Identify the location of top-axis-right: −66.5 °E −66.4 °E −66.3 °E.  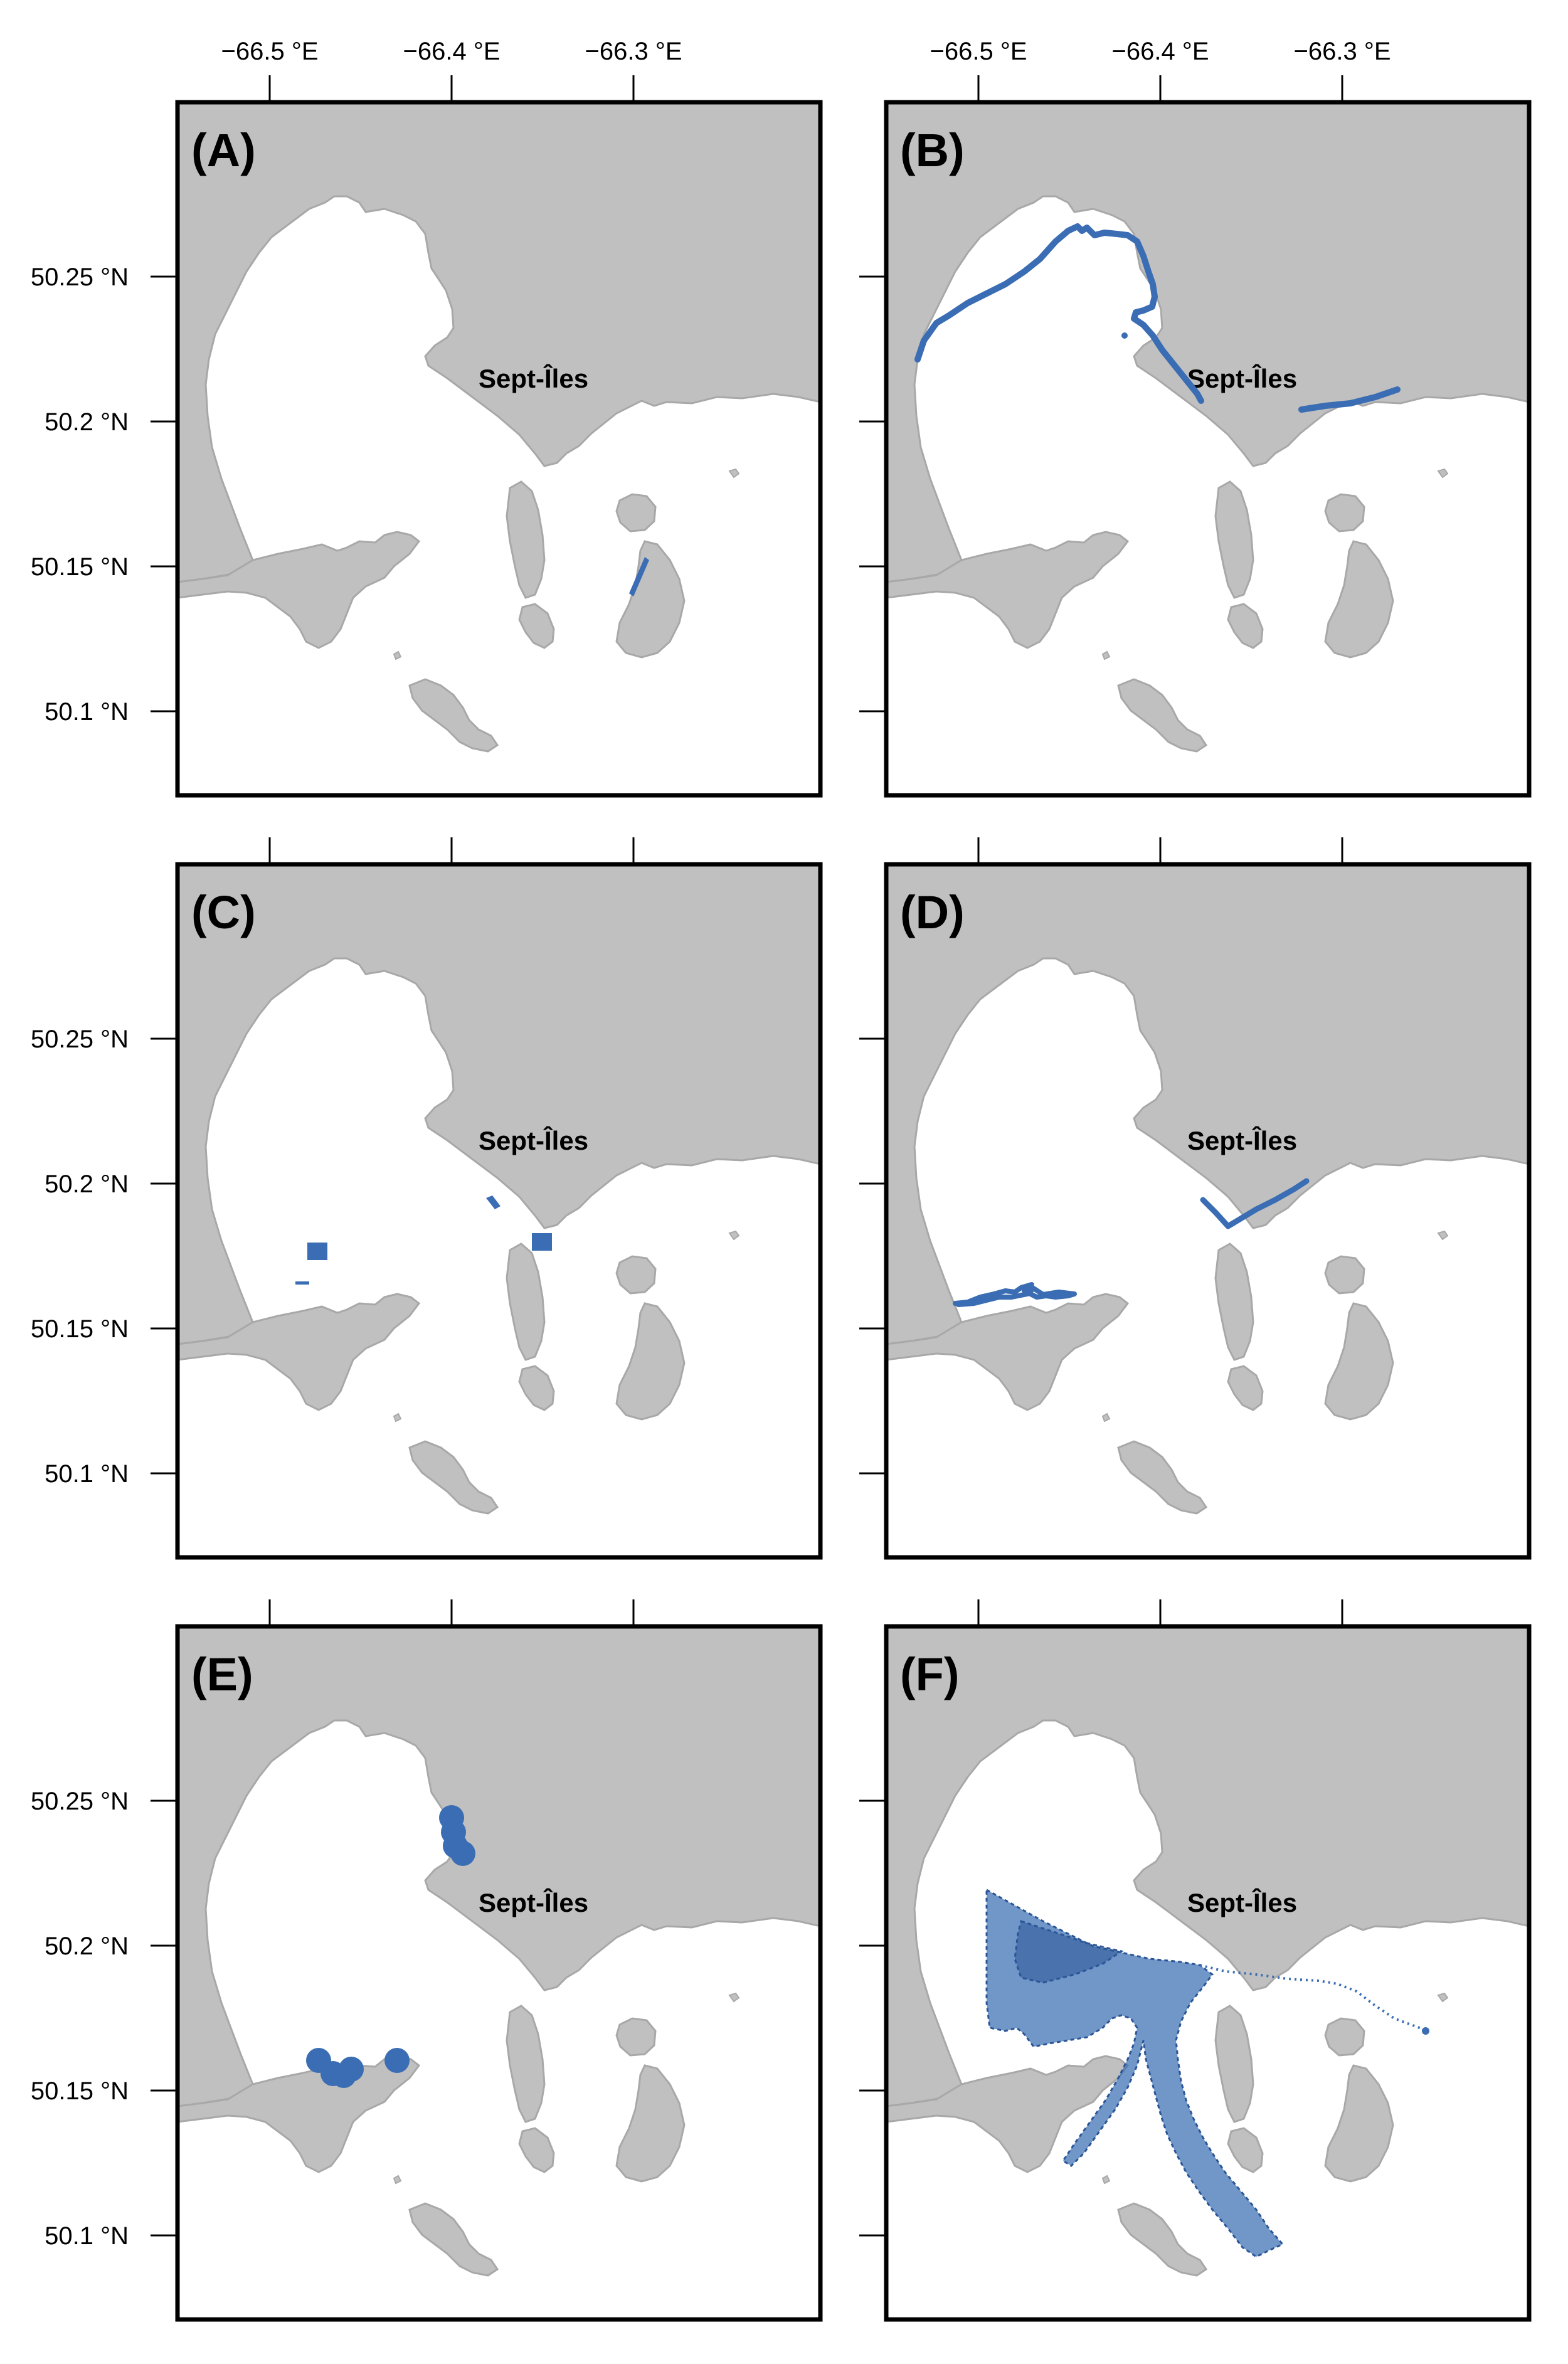
(1160, 70).